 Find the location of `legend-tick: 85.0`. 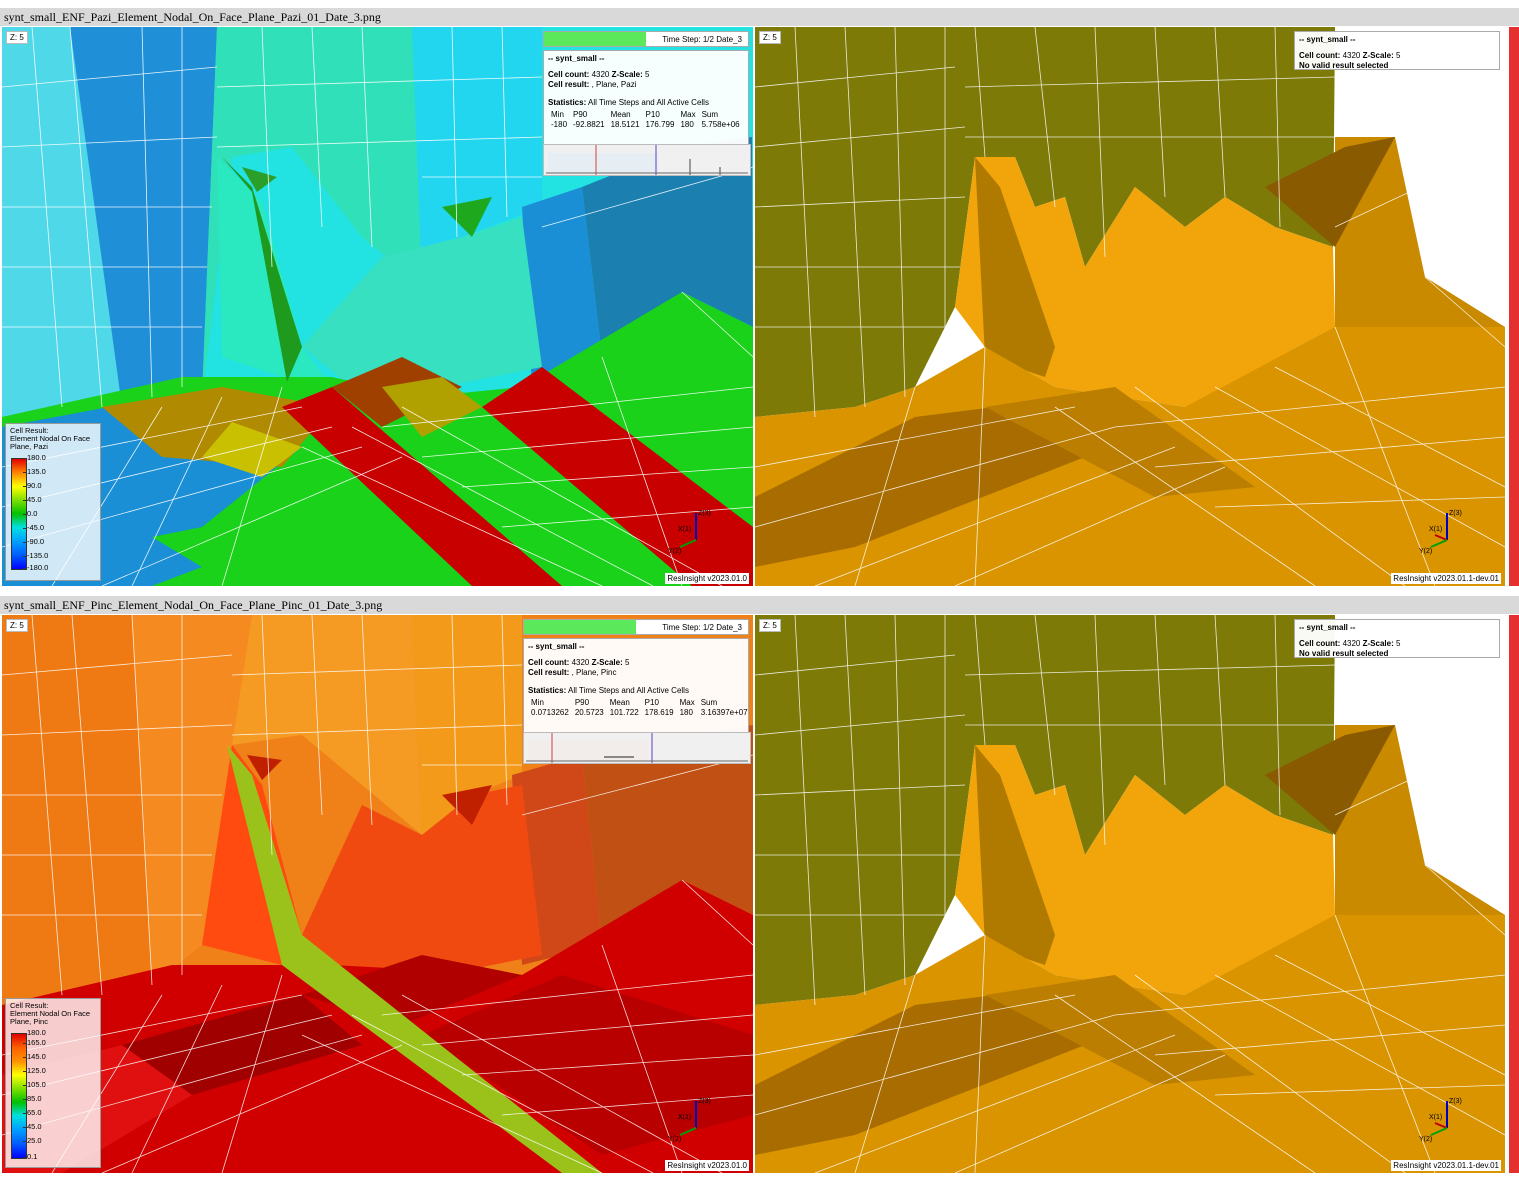

legend-tick: 85.0 is located at coordinates (32, 1098).